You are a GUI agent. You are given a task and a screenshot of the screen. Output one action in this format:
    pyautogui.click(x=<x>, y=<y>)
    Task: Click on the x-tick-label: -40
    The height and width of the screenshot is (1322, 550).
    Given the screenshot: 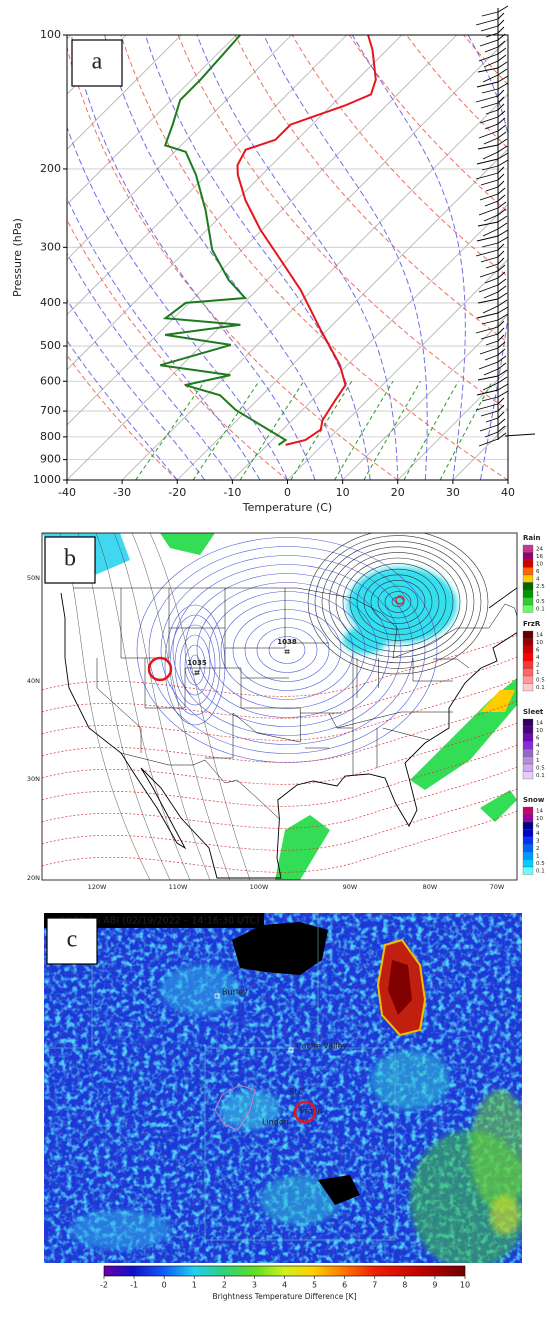 What is the action you would take?
    pyautogui.click(x=67, y=492)
    